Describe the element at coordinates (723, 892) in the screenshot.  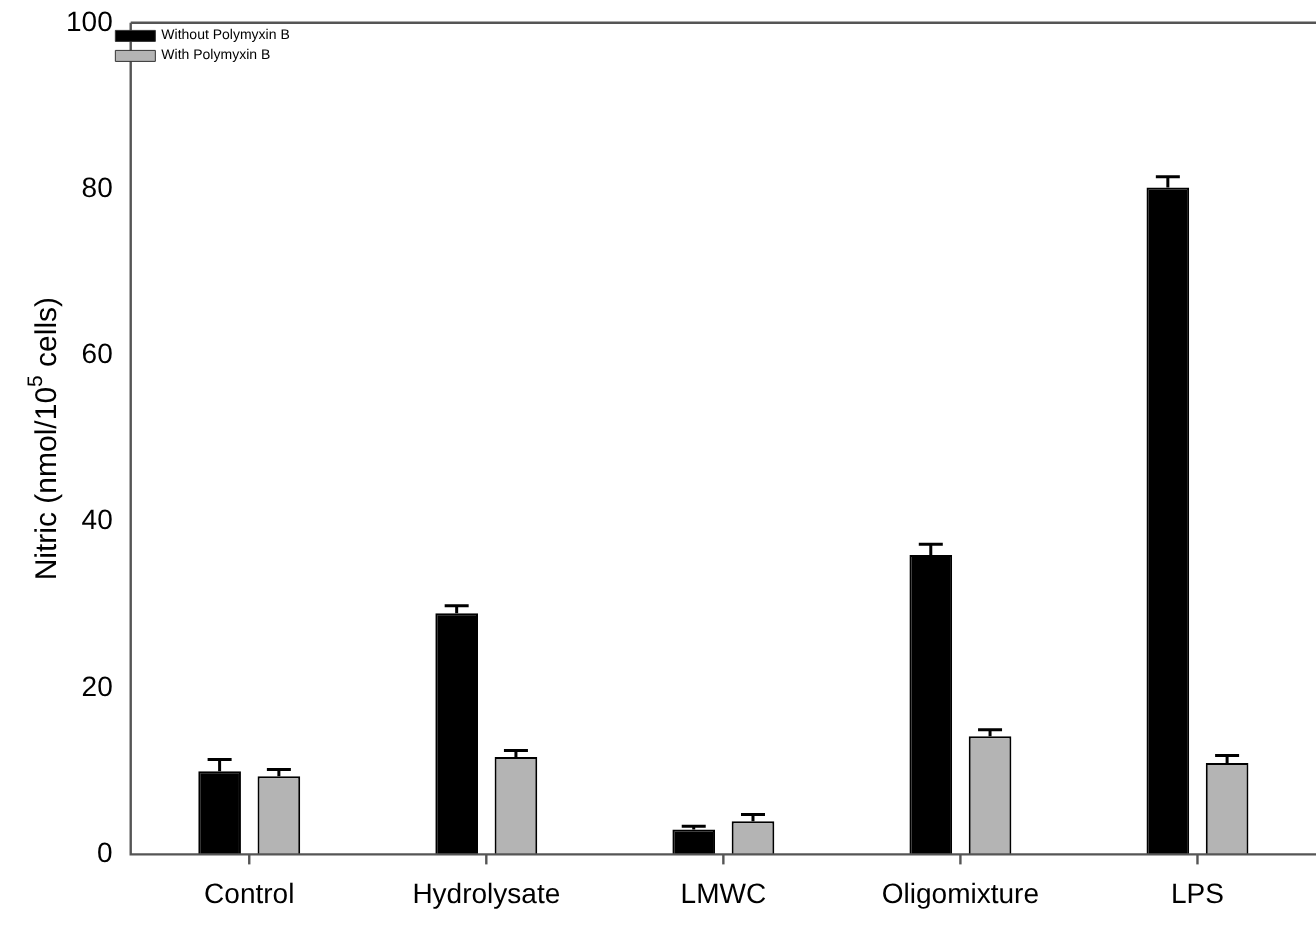
I see `x-tick-label: LMWC` at that location.